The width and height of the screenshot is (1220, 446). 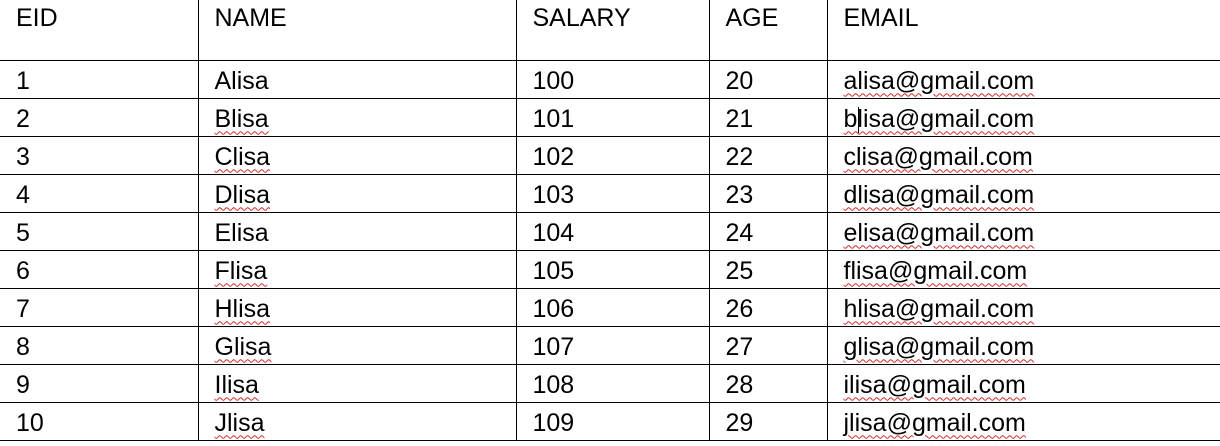 What do you see at coordinates (357, 155) in the screenshot?
I see `cell-name: Clisa` at bounding box center [357, 155].